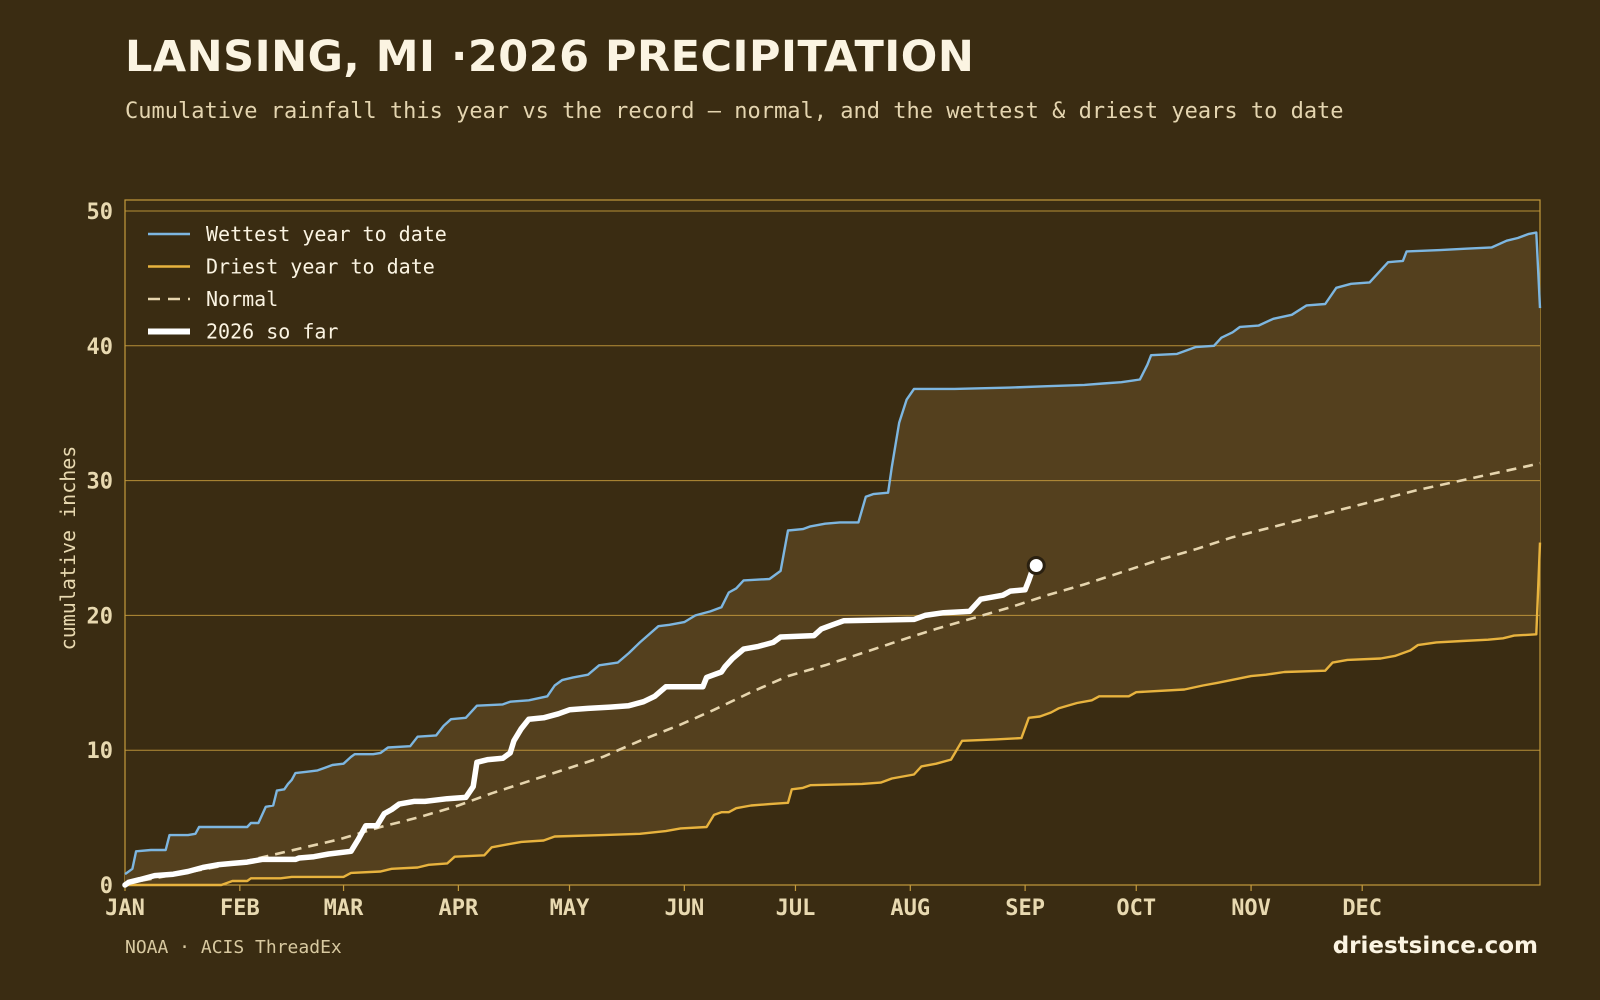 The height and width of the screenshot is (1000, 1600). Describe the element at coordinates (344, 908) in the screenshot. I see `x-tick-label-mar: MAR` at that location.